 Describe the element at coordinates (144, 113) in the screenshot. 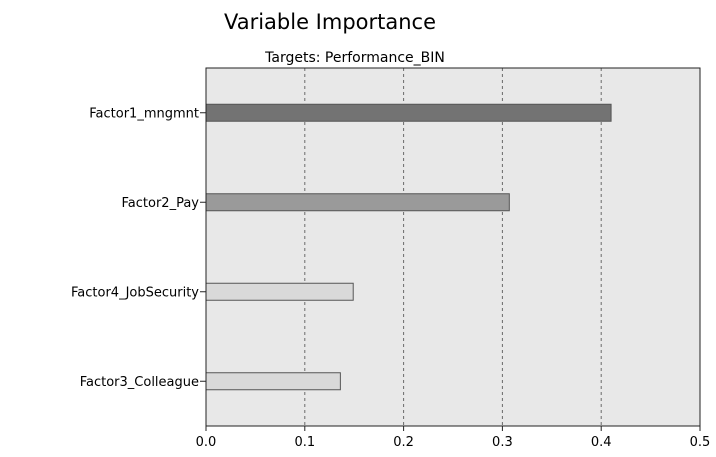

I see `category-label: Factor1_mngmnt` at that location.